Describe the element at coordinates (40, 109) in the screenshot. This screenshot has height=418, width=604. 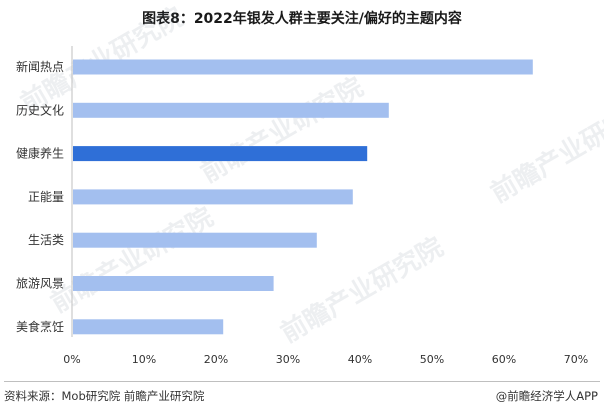
I see `category-label: 历史文化` at that location.